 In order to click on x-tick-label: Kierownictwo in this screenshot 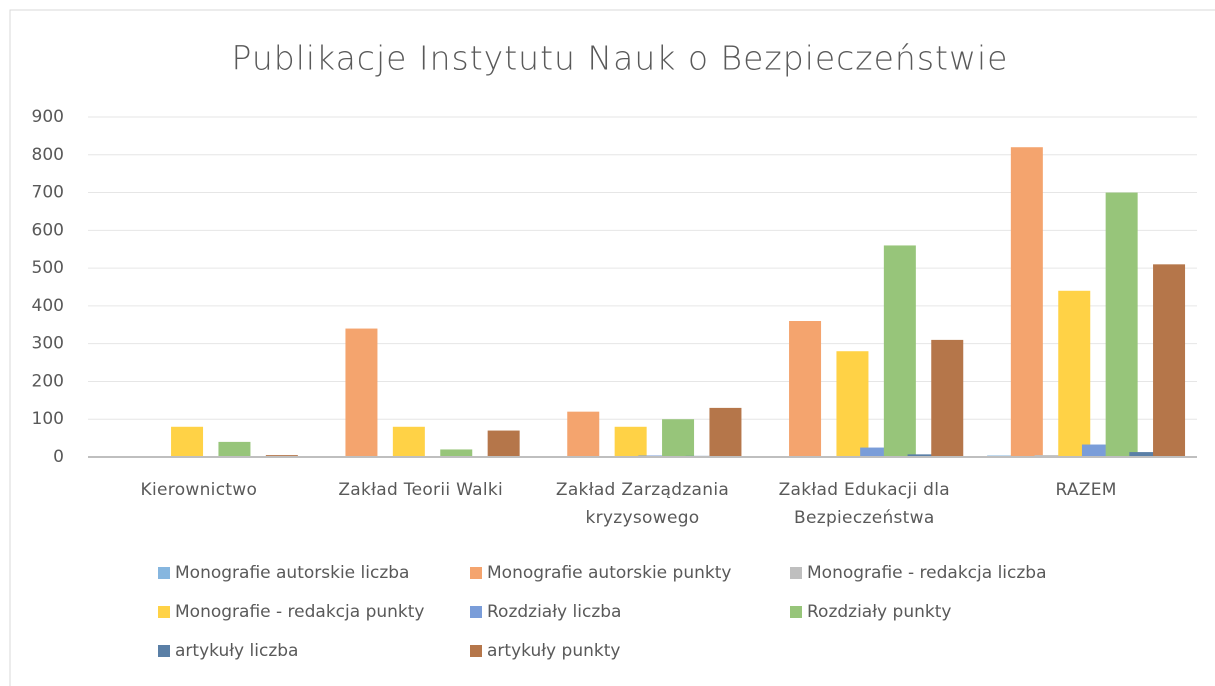, I will do `click(199, 490)`.